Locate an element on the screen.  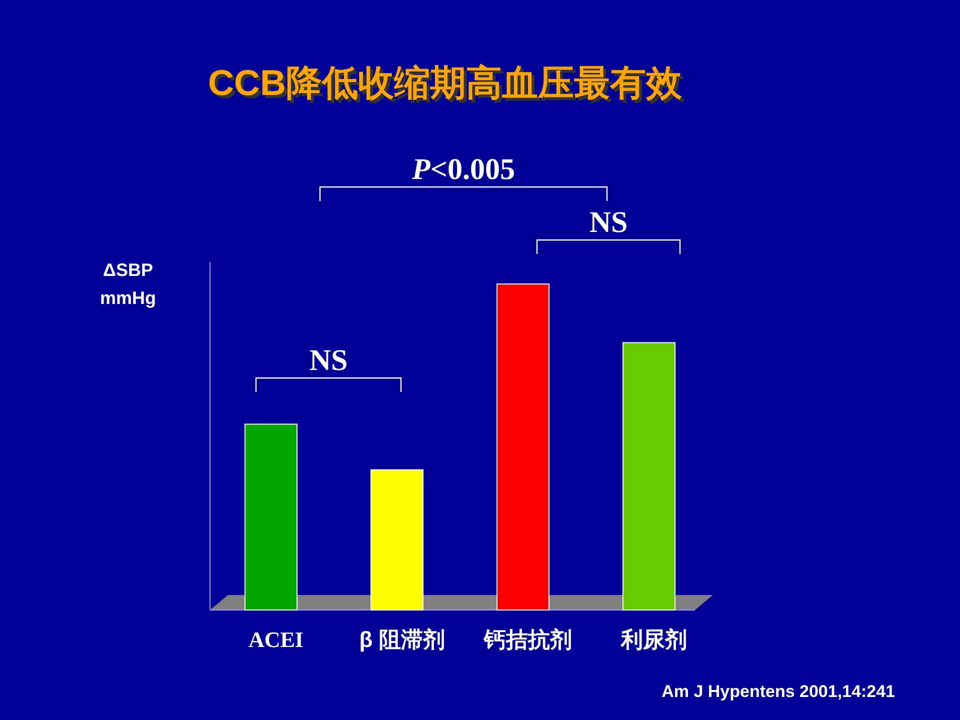
x-tick-label: 钙拮抗剂 is located at coordinates (527, 639).